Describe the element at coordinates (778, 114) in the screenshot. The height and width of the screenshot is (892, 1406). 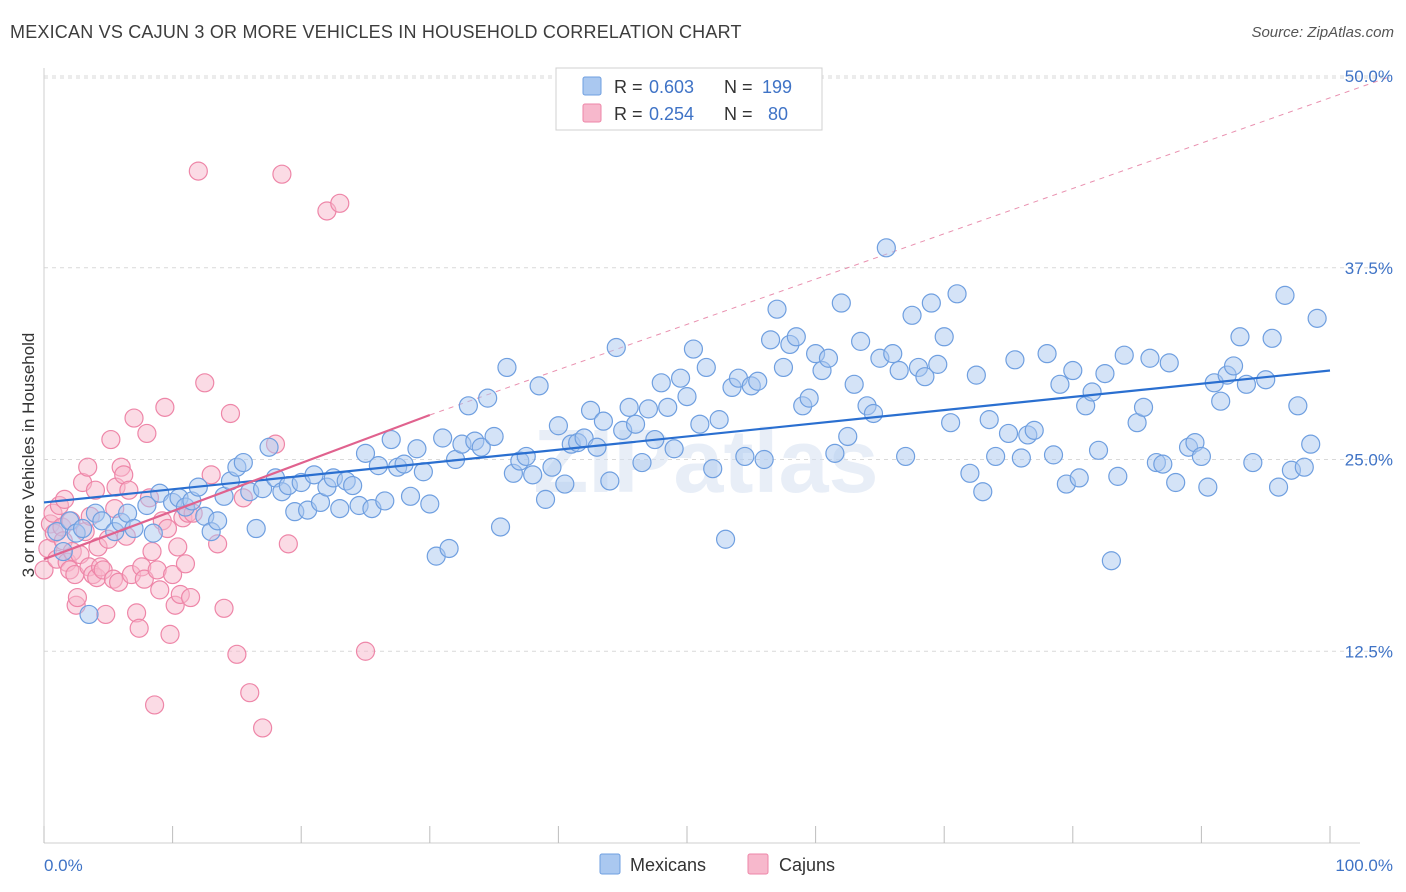
I see `legend-n-value: 80` at that location.